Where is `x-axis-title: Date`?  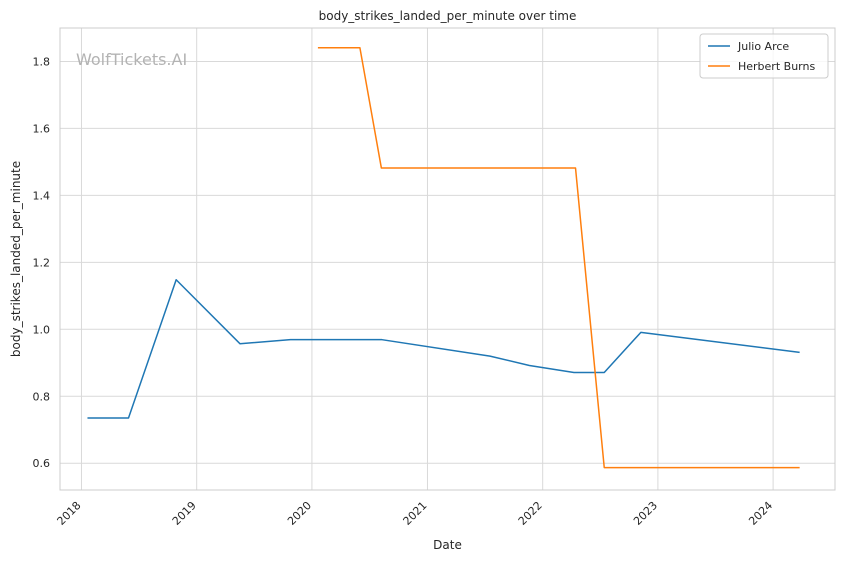
x-axis-title: Date is located at coordinates (447, 545).